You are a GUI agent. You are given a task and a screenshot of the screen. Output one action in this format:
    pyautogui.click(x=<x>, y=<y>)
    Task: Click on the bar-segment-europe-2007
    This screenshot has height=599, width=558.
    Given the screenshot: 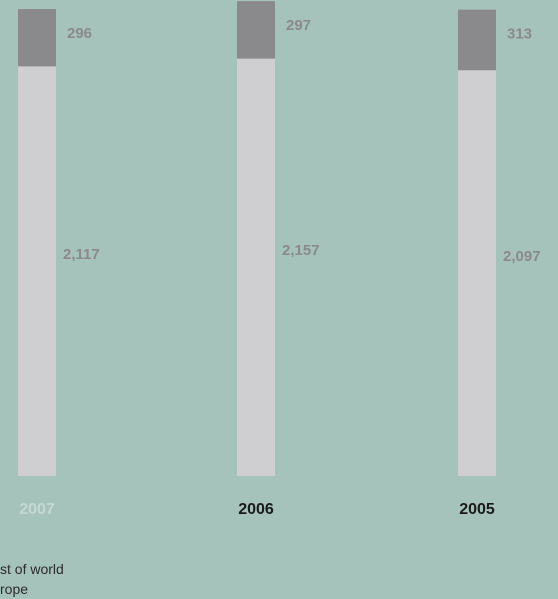 What is the action you would take?
    pyautogui.click(x=37, y=271)
    